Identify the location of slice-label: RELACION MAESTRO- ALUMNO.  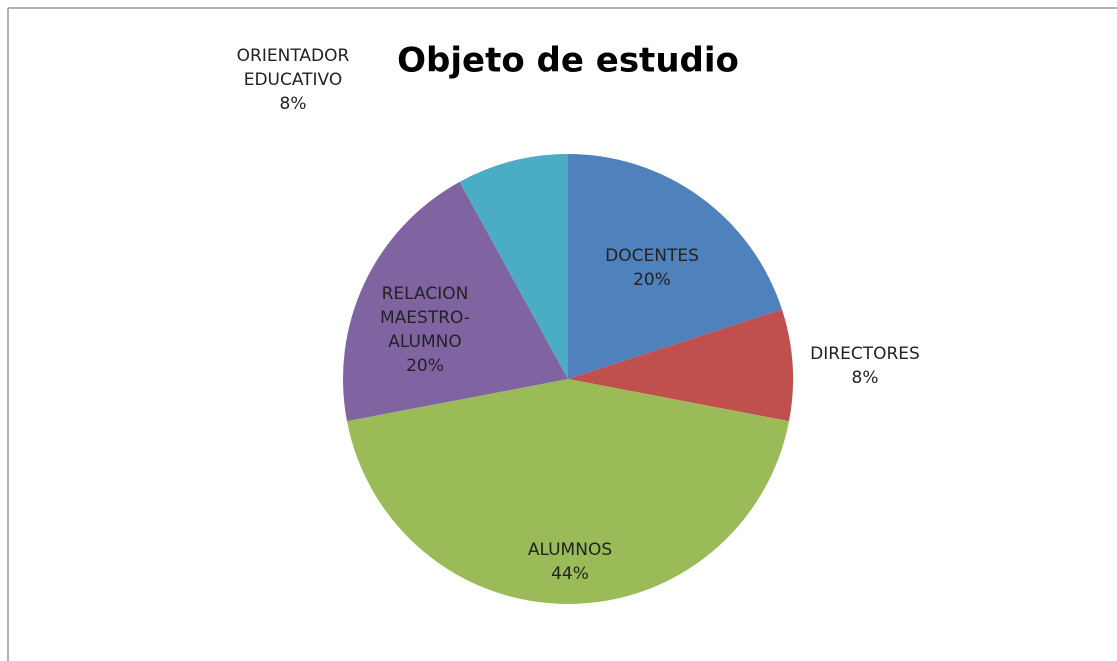
(425, 318).